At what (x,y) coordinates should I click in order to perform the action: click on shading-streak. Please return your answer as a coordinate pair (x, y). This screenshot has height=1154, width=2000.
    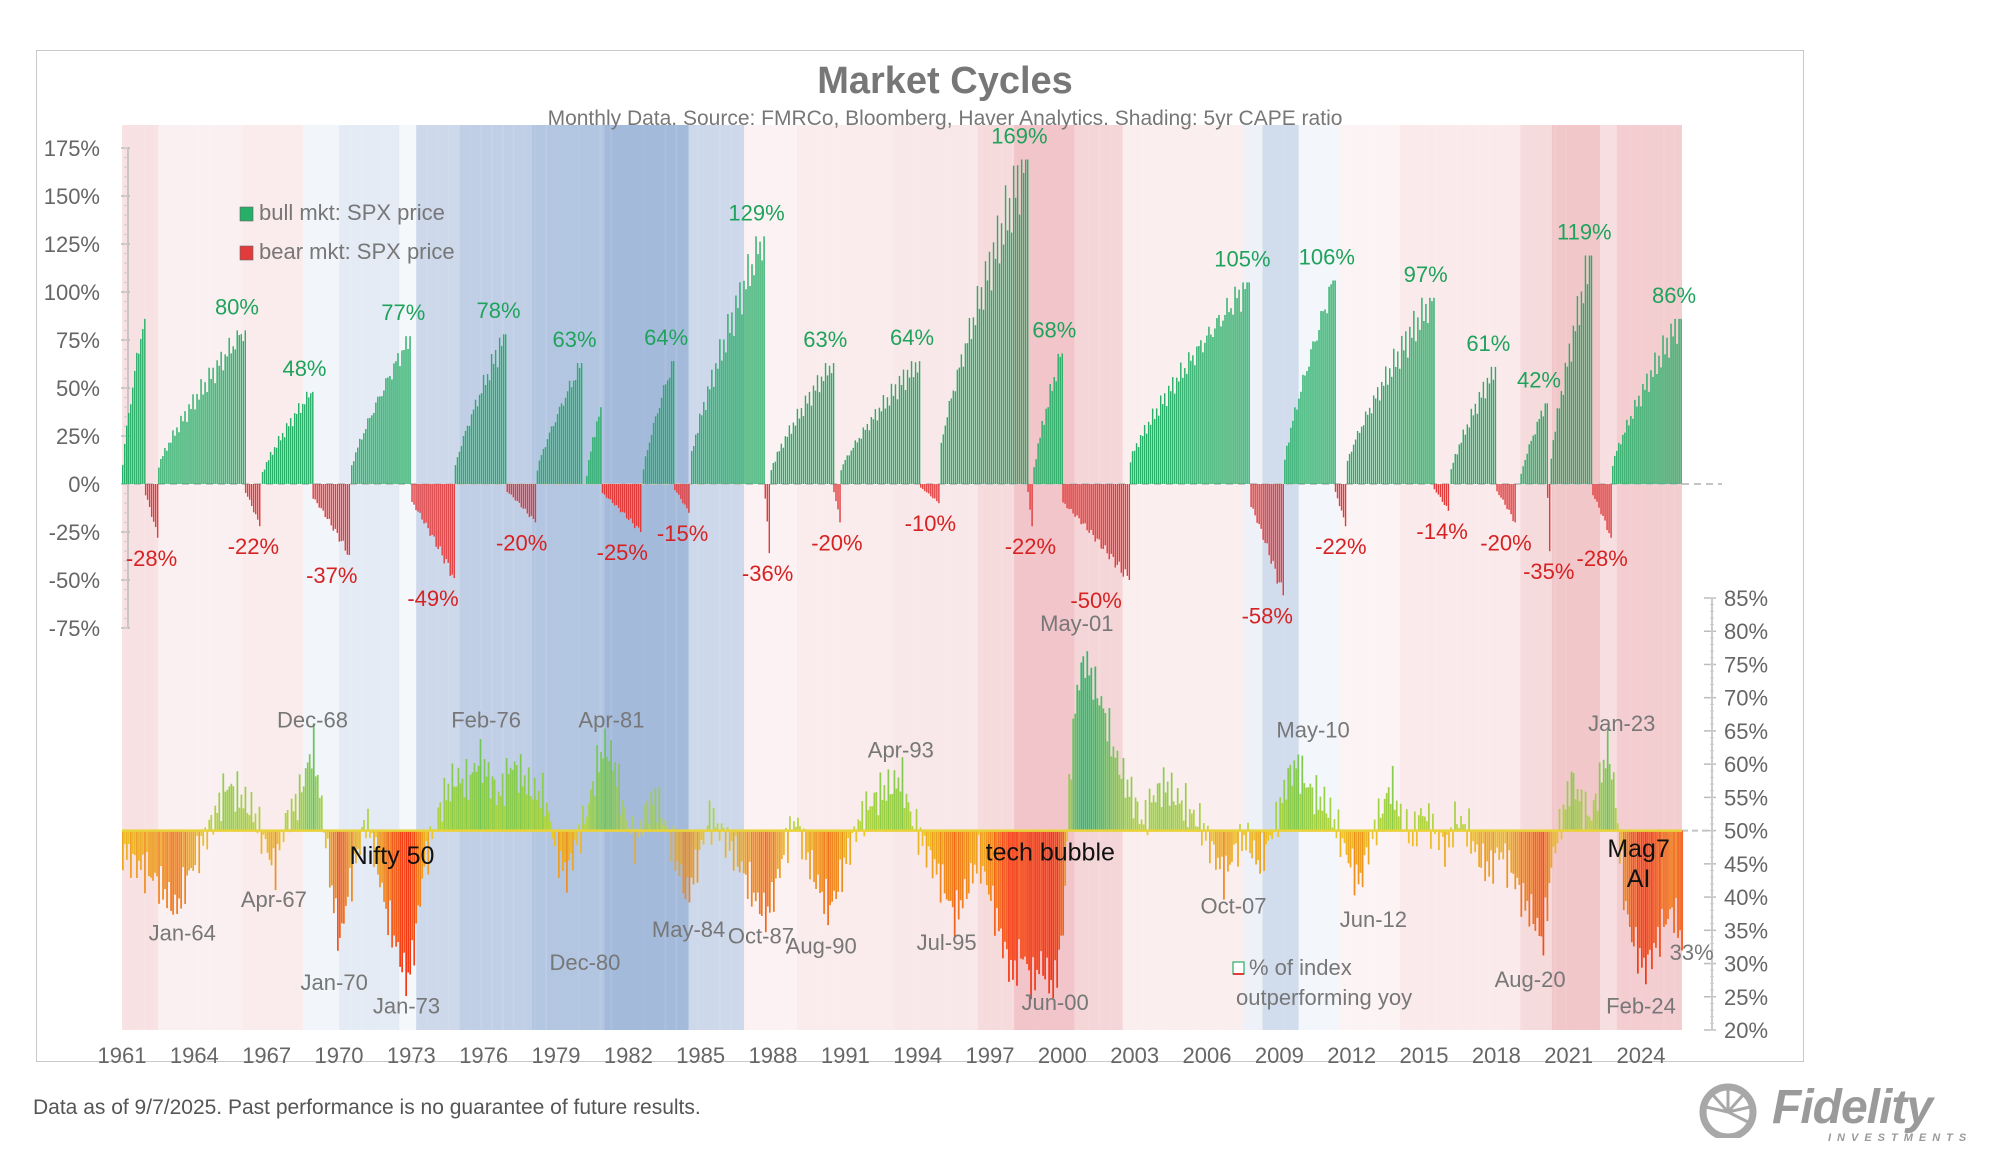
    Looking at the image, I should click on (1088, 577).